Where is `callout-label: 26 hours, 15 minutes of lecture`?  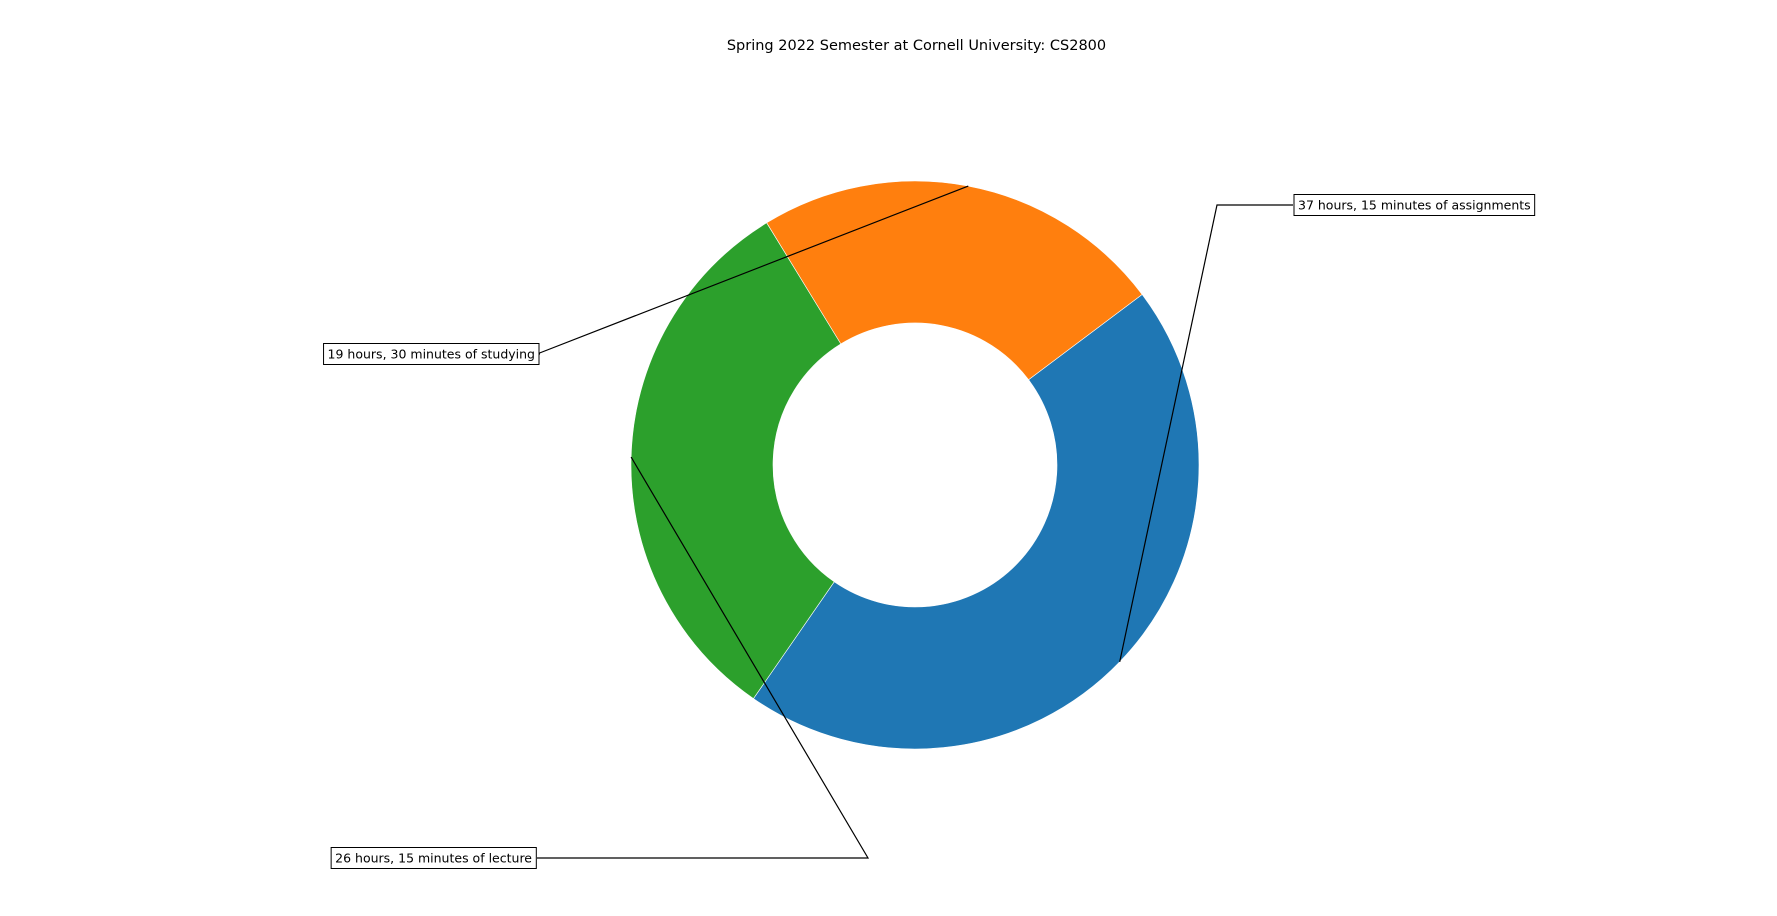
callout-label: 26 hours, 15 minutes of lecture is located at coordinates (433, 858).